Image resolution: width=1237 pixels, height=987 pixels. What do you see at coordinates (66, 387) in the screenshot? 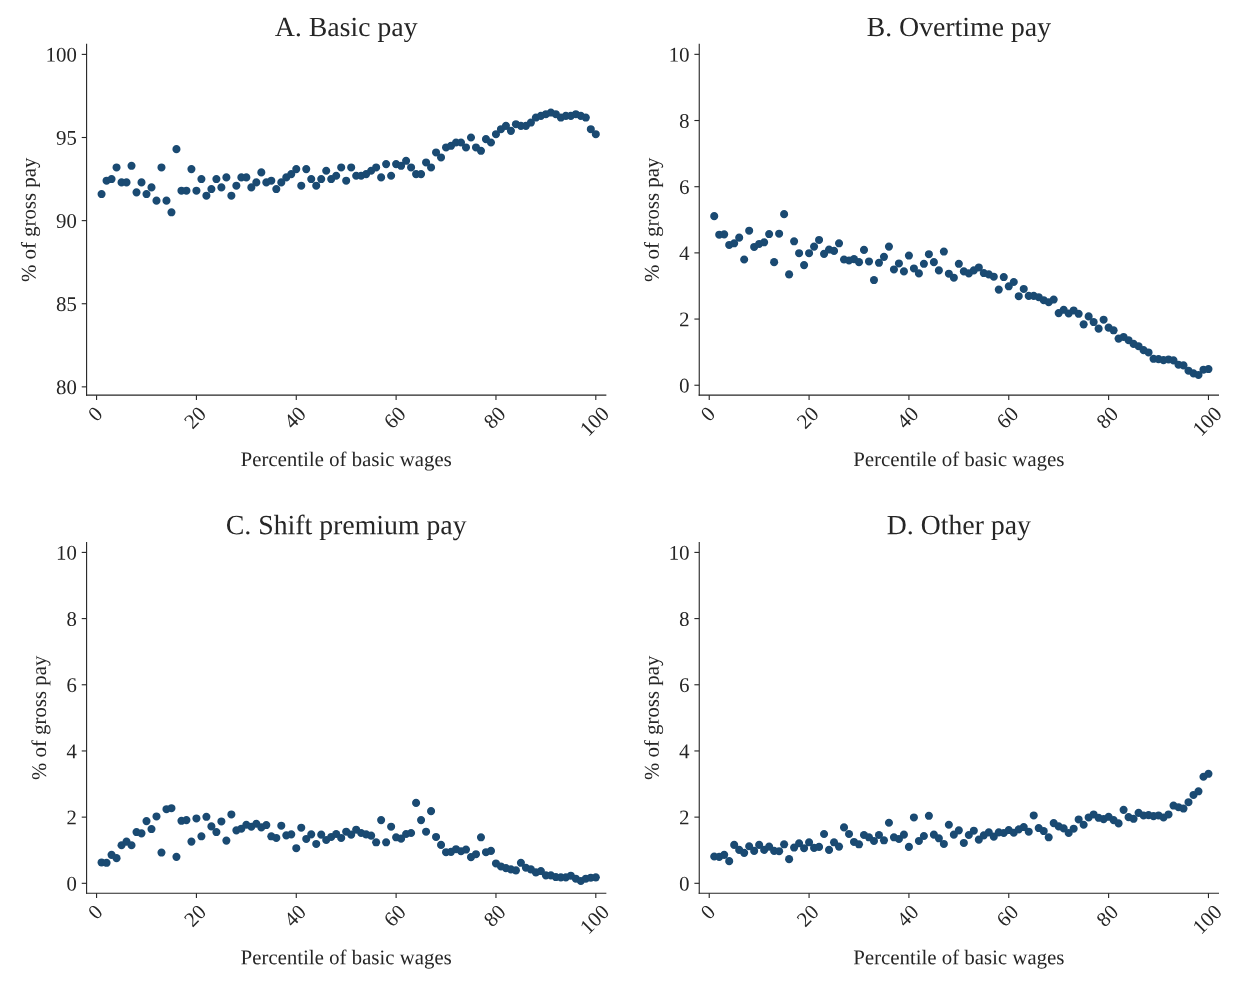
I see `y-tick-label: 80` at bounding box center [66, 387].